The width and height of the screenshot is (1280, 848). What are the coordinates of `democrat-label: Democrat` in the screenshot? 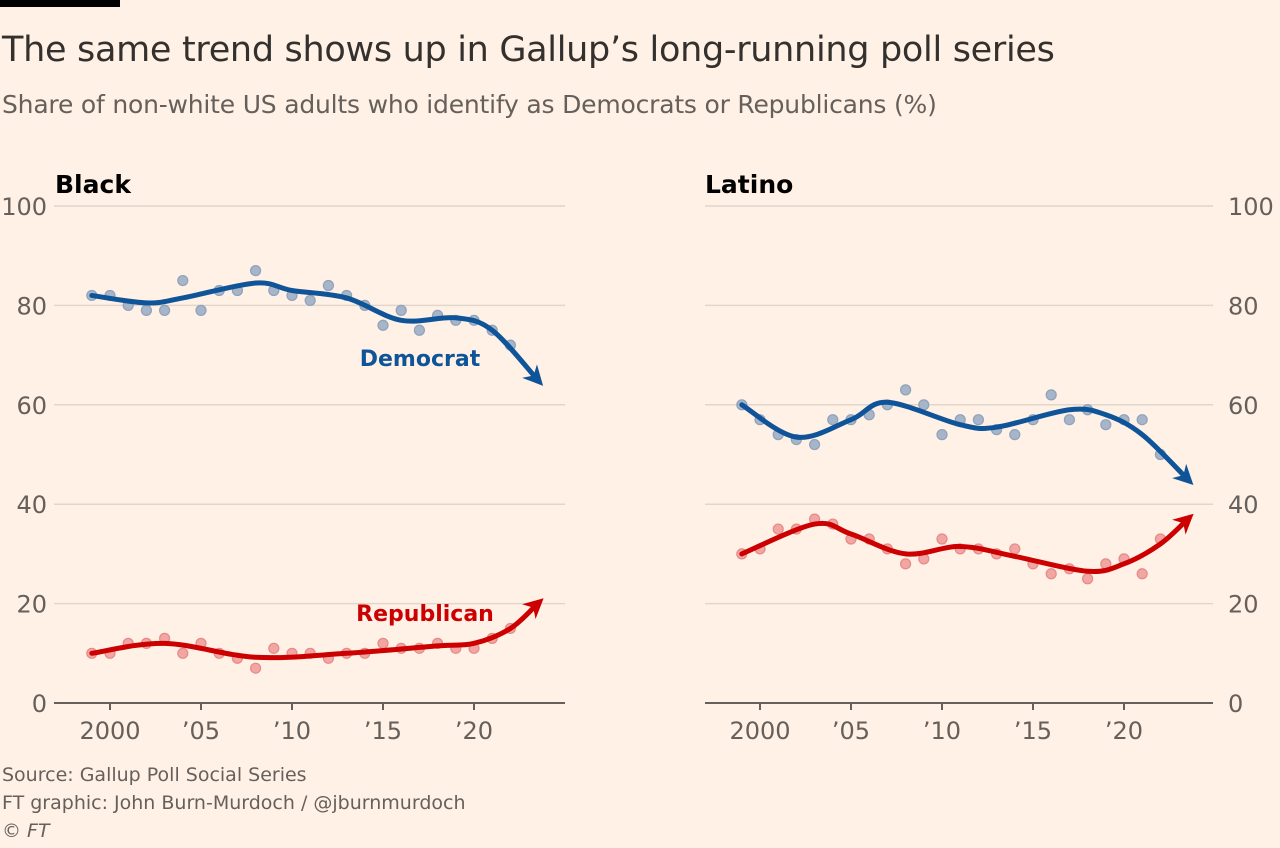 It's located at (420, 359).